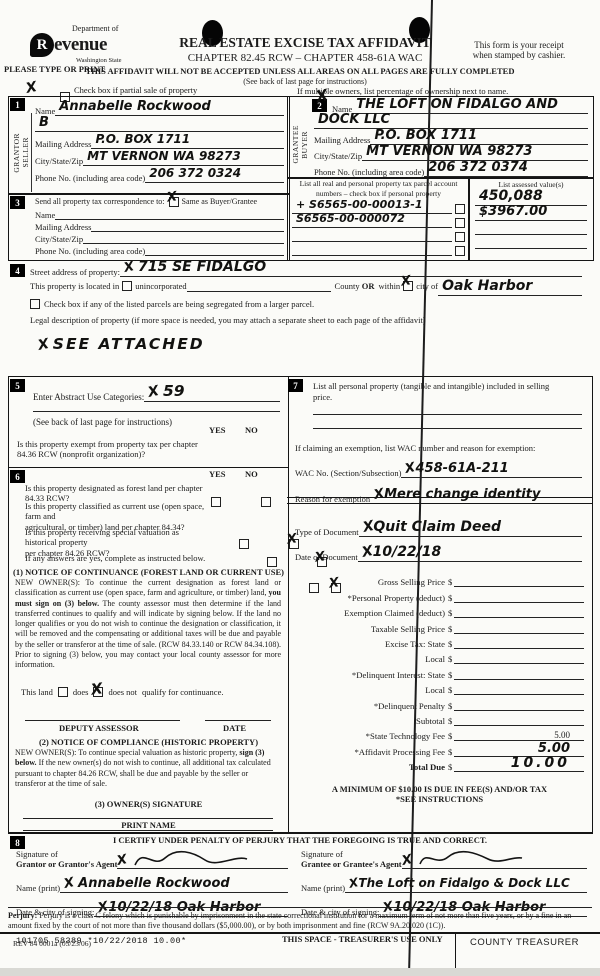 Image resolution: width=600 pixels, height=976 pixels. Describe the element at coordinates (519, 674) in the screenshot. I see `delinquent-interest-state-field` at that location.